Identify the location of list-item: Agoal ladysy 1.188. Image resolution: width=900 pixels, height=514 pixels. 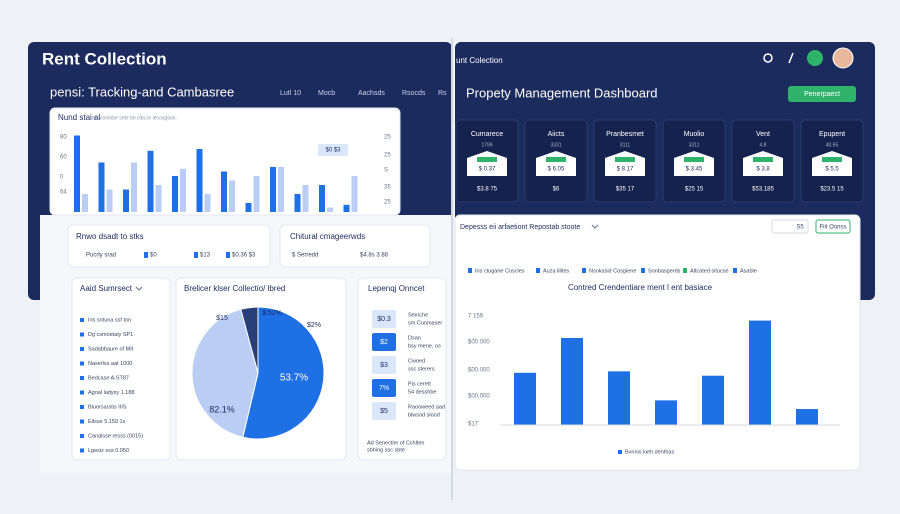
(111, 393).